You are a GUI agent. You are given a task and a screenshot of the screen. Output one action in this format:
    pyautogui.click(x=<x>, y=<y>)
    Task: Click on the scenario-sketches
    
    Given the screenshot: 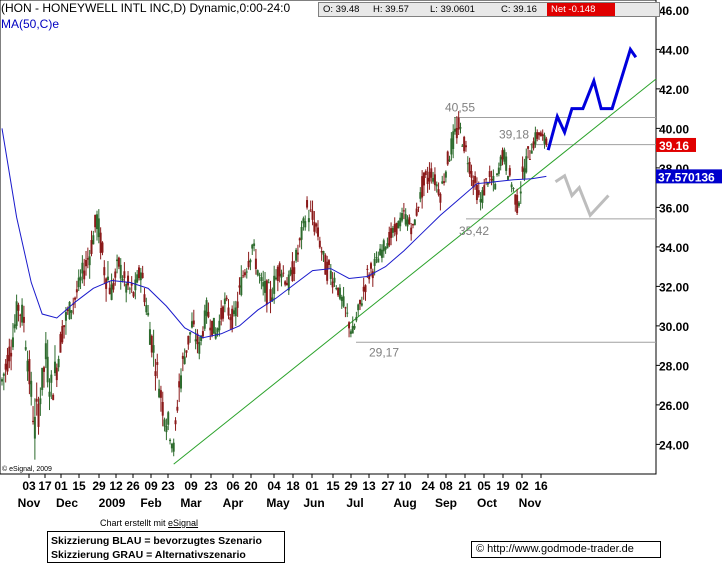 What is the action you would take?
    pyautogui.click(x=592, y=132)
    